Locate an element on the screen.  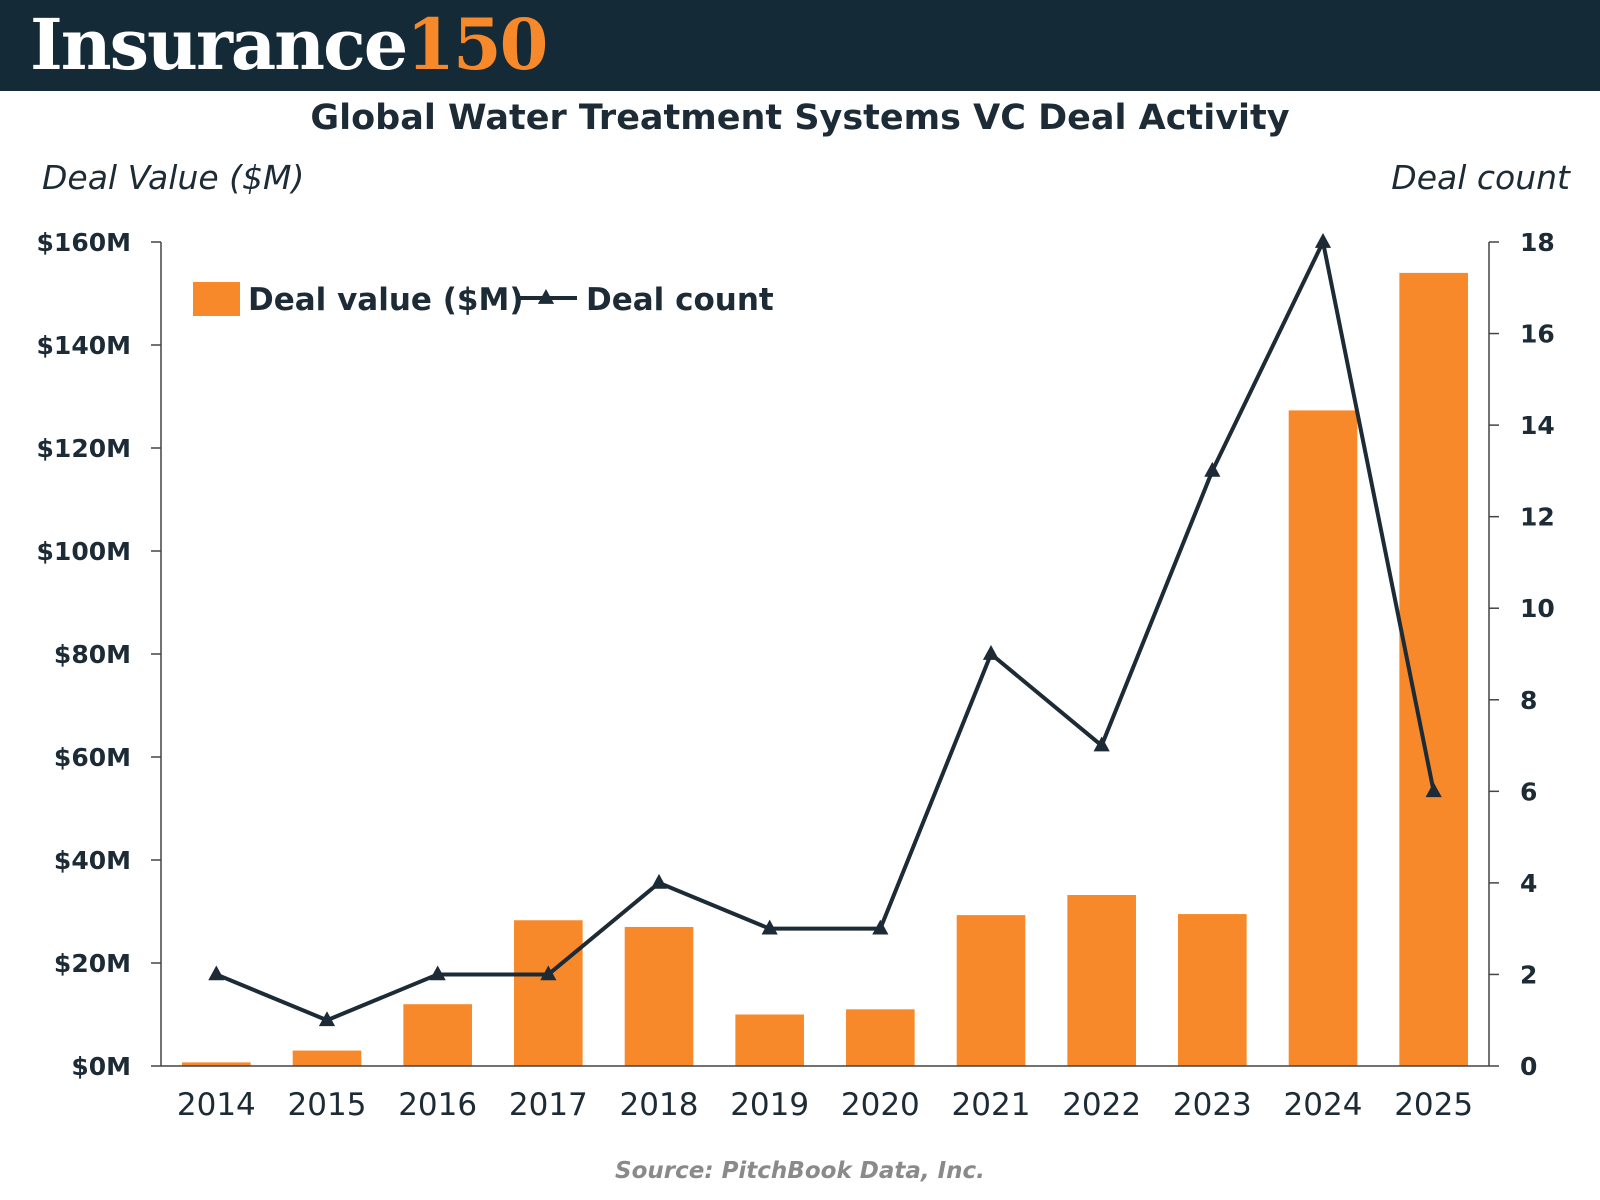
right-tick-label: 14 is located at coordinates (1537, 425).